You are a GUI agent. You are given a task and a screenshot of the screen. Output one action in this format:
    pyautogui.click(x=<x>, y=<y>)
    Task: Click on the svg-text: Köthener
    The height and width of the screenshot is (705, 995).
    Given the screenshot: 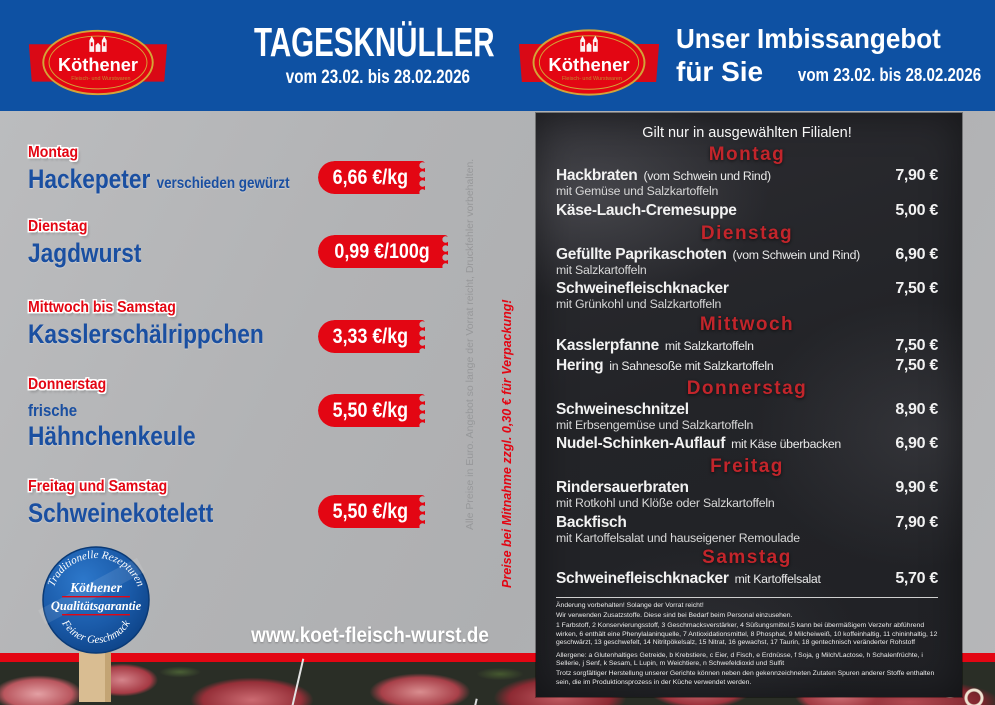 What is the action you would take?
    pyautogui.click(x=588, y=64)
    